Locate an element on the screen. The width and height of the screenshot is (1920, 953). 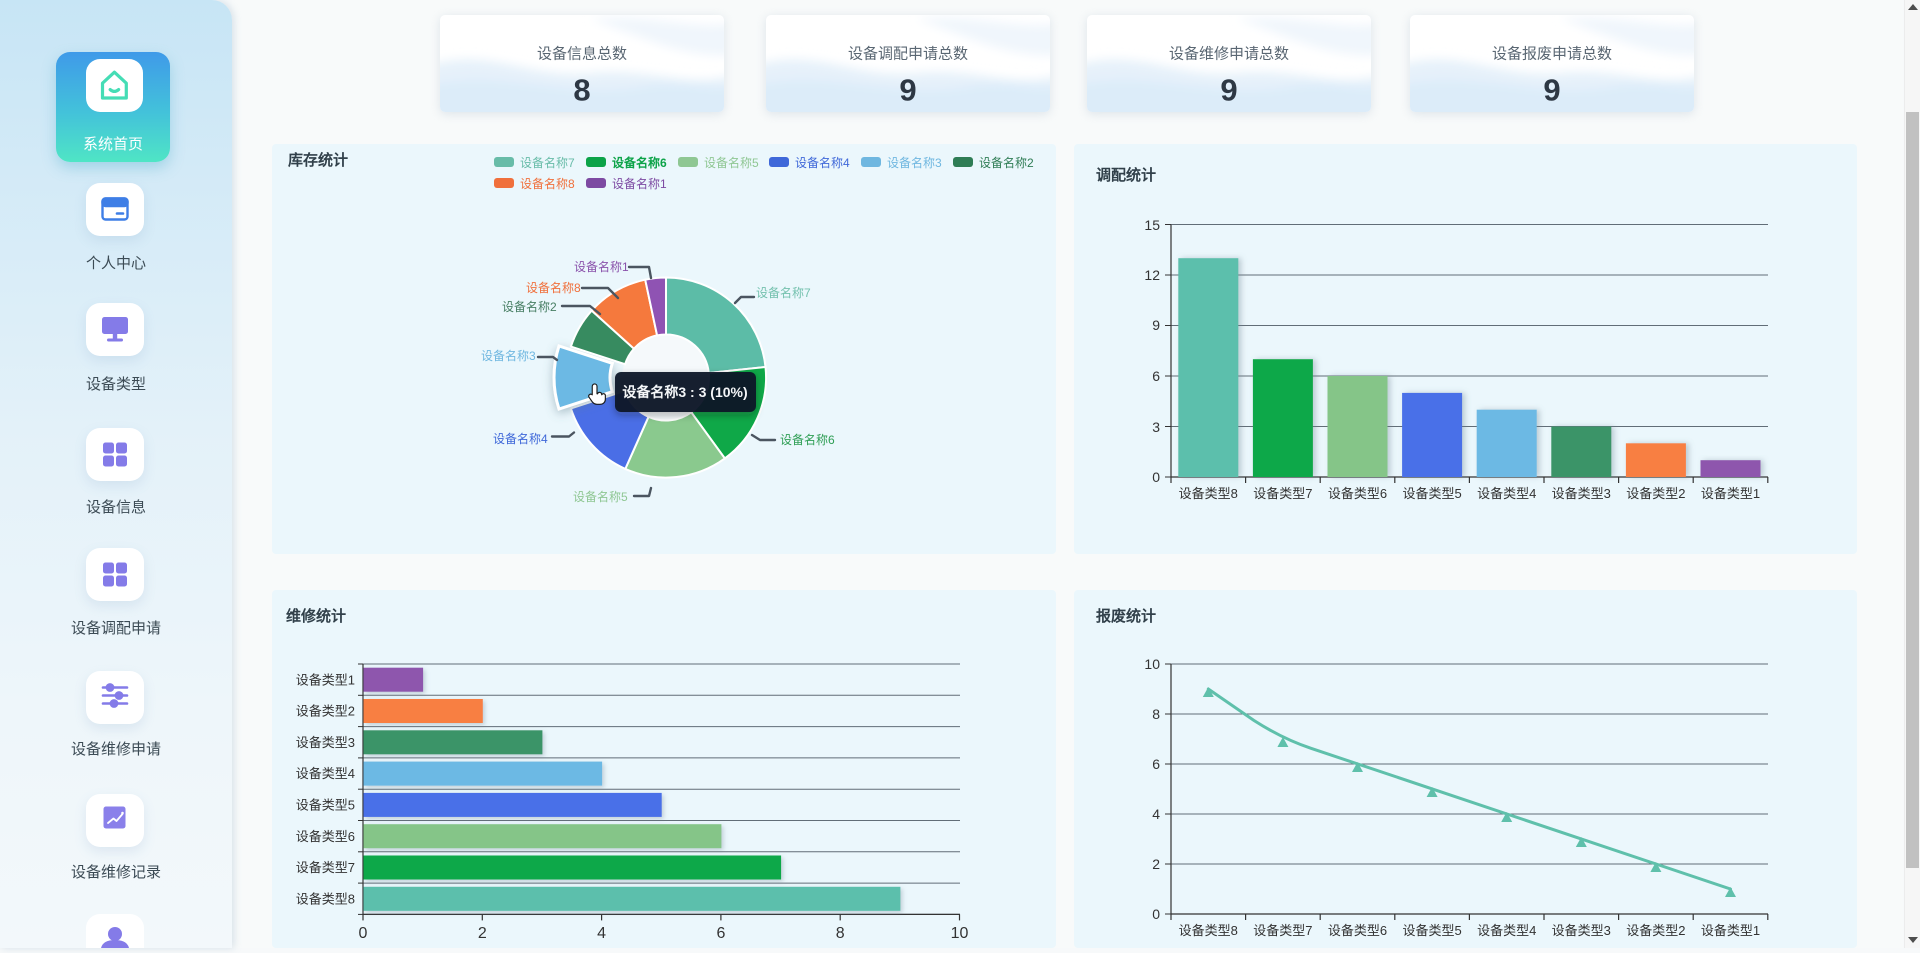
svg-text: 调配统计 is located at coordinates (1126, 175).